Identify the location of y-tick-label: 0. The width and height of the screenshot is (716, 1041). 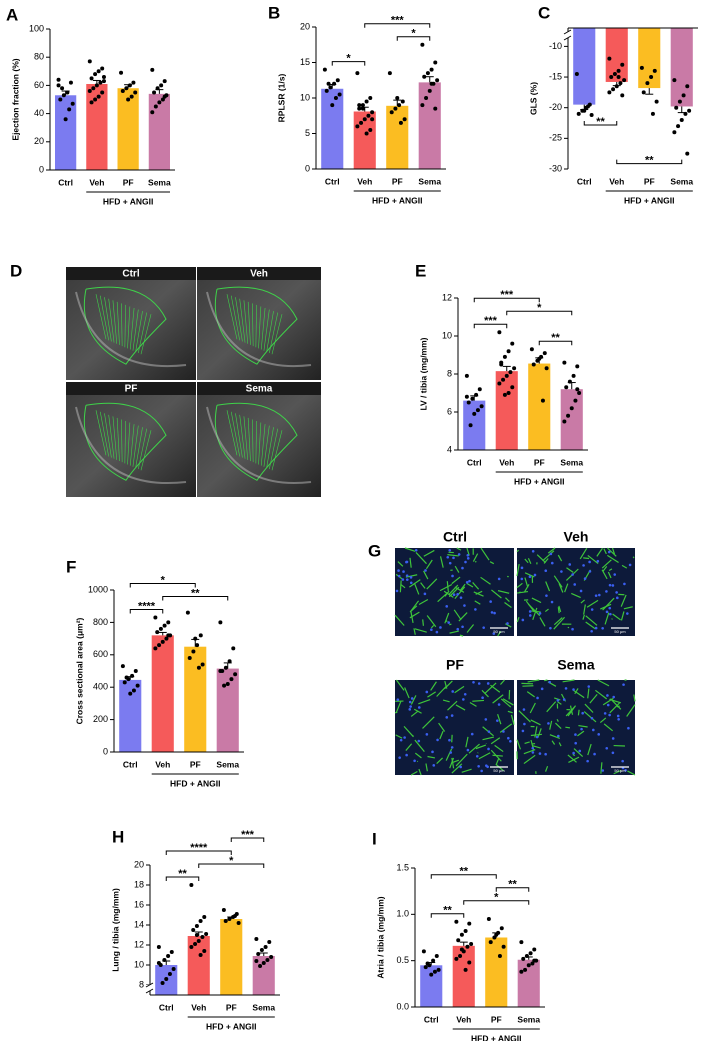
(307, 168).